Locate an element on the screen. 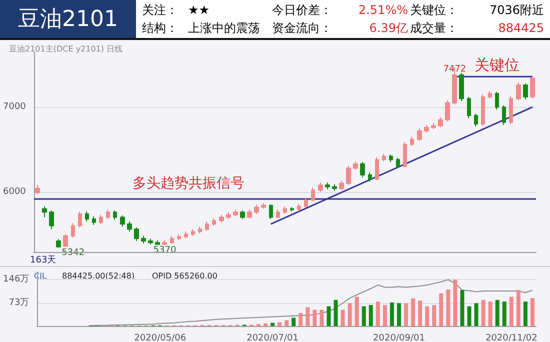 The height and width of the screenshot is (342, 550). y-tick-label: 6000 is located at coordinates (14, 191).